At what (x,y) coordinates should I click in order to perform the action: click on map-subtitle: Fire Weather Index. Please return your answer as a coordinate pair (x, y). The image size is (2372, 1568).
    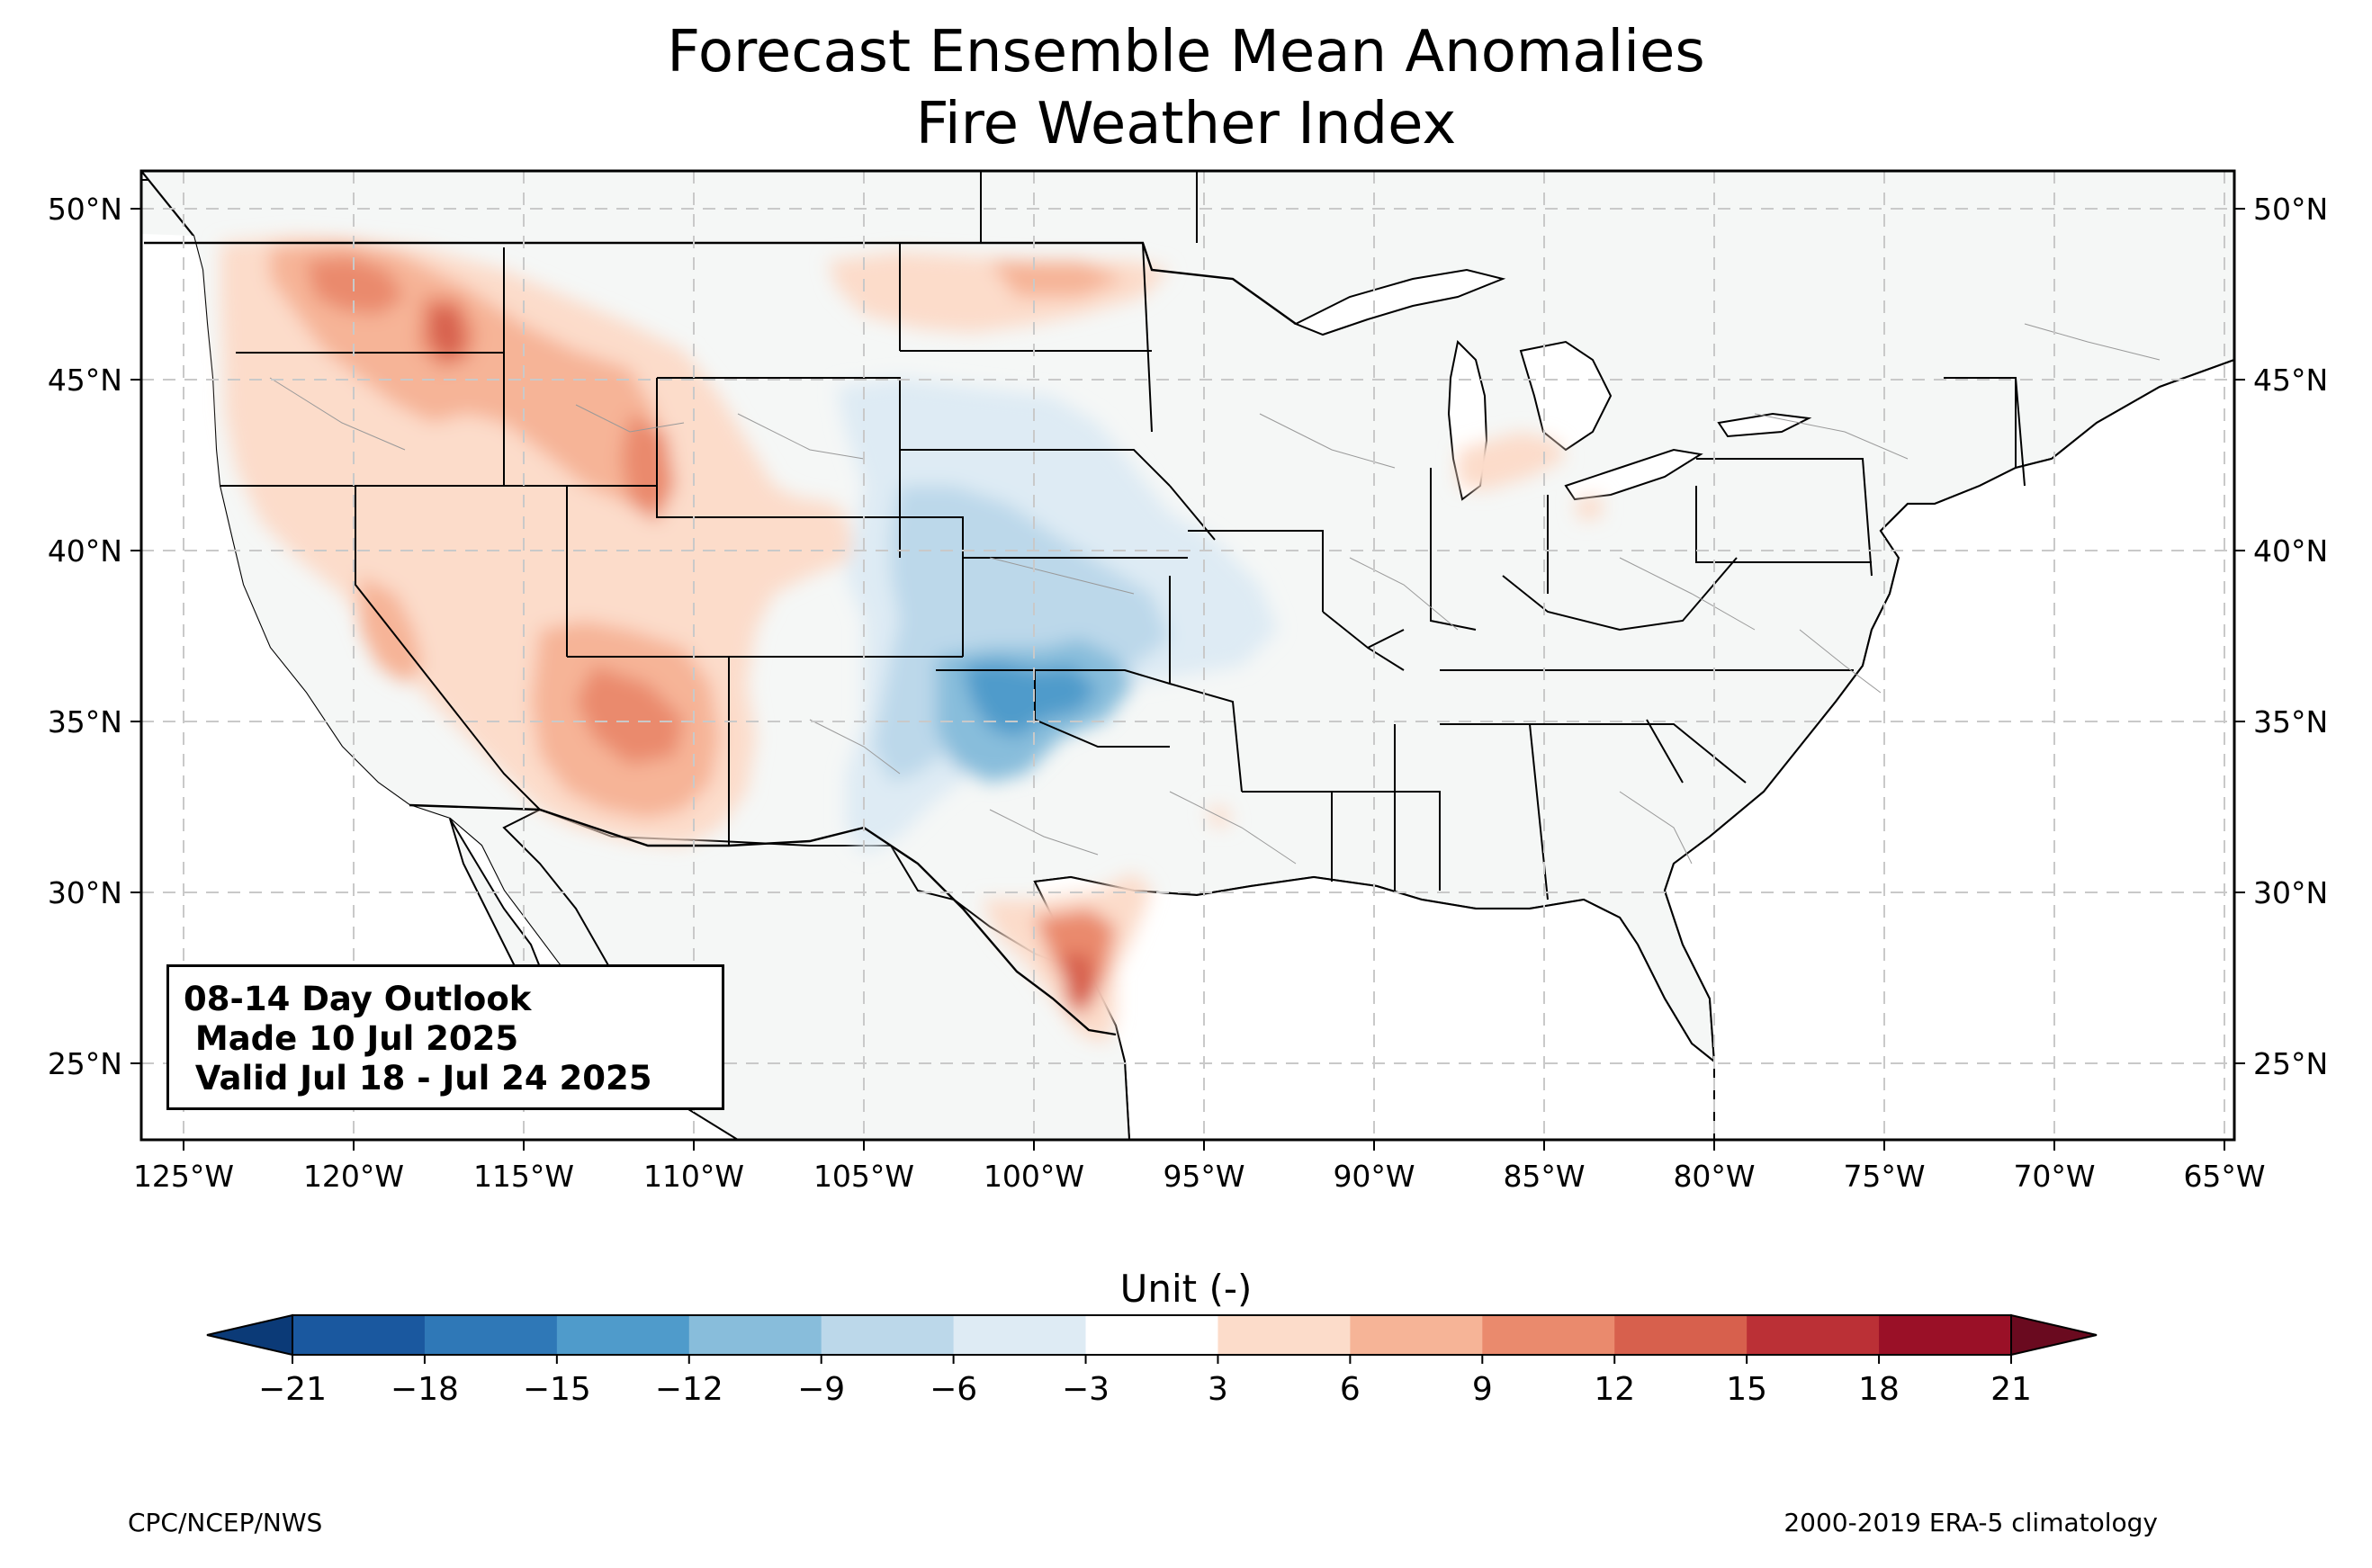
    Looking at the image, I should click on (1186, 124).